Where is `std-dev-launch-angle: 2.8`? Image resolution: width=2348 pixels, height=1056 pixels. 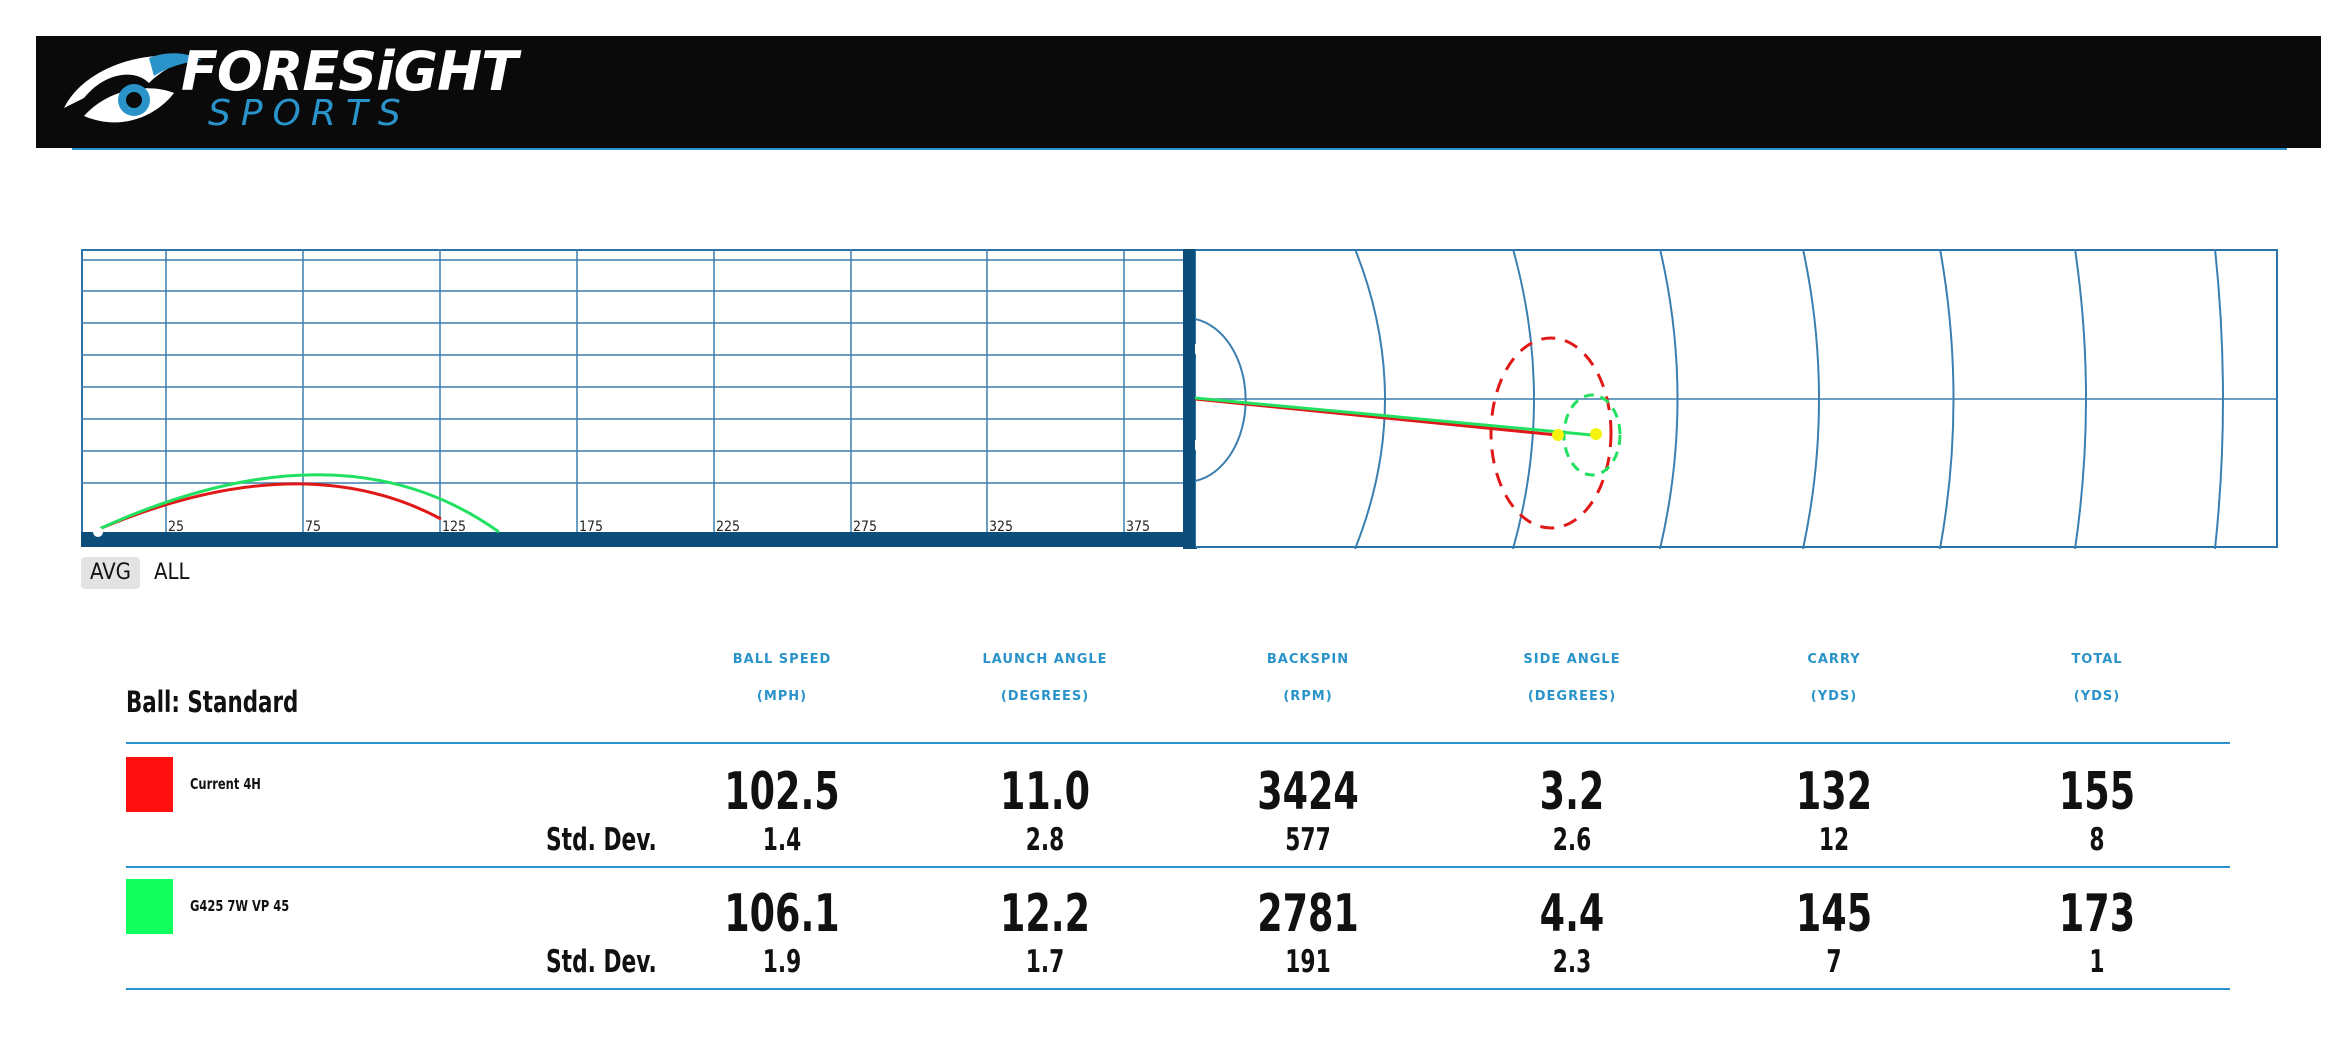
std-dev-launch-angle: 2.8 is located at coordinates (1045, 840).